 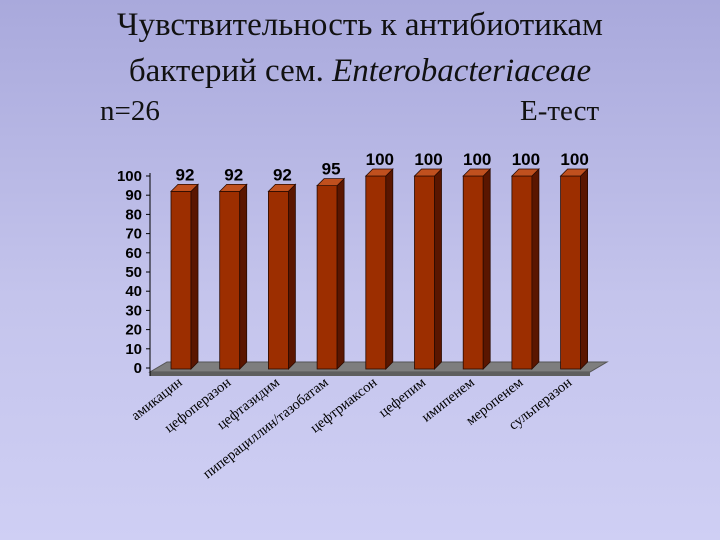 I want to click on title-line-1: Чувствительность к антибиотикам, so click(x=360, y=25).